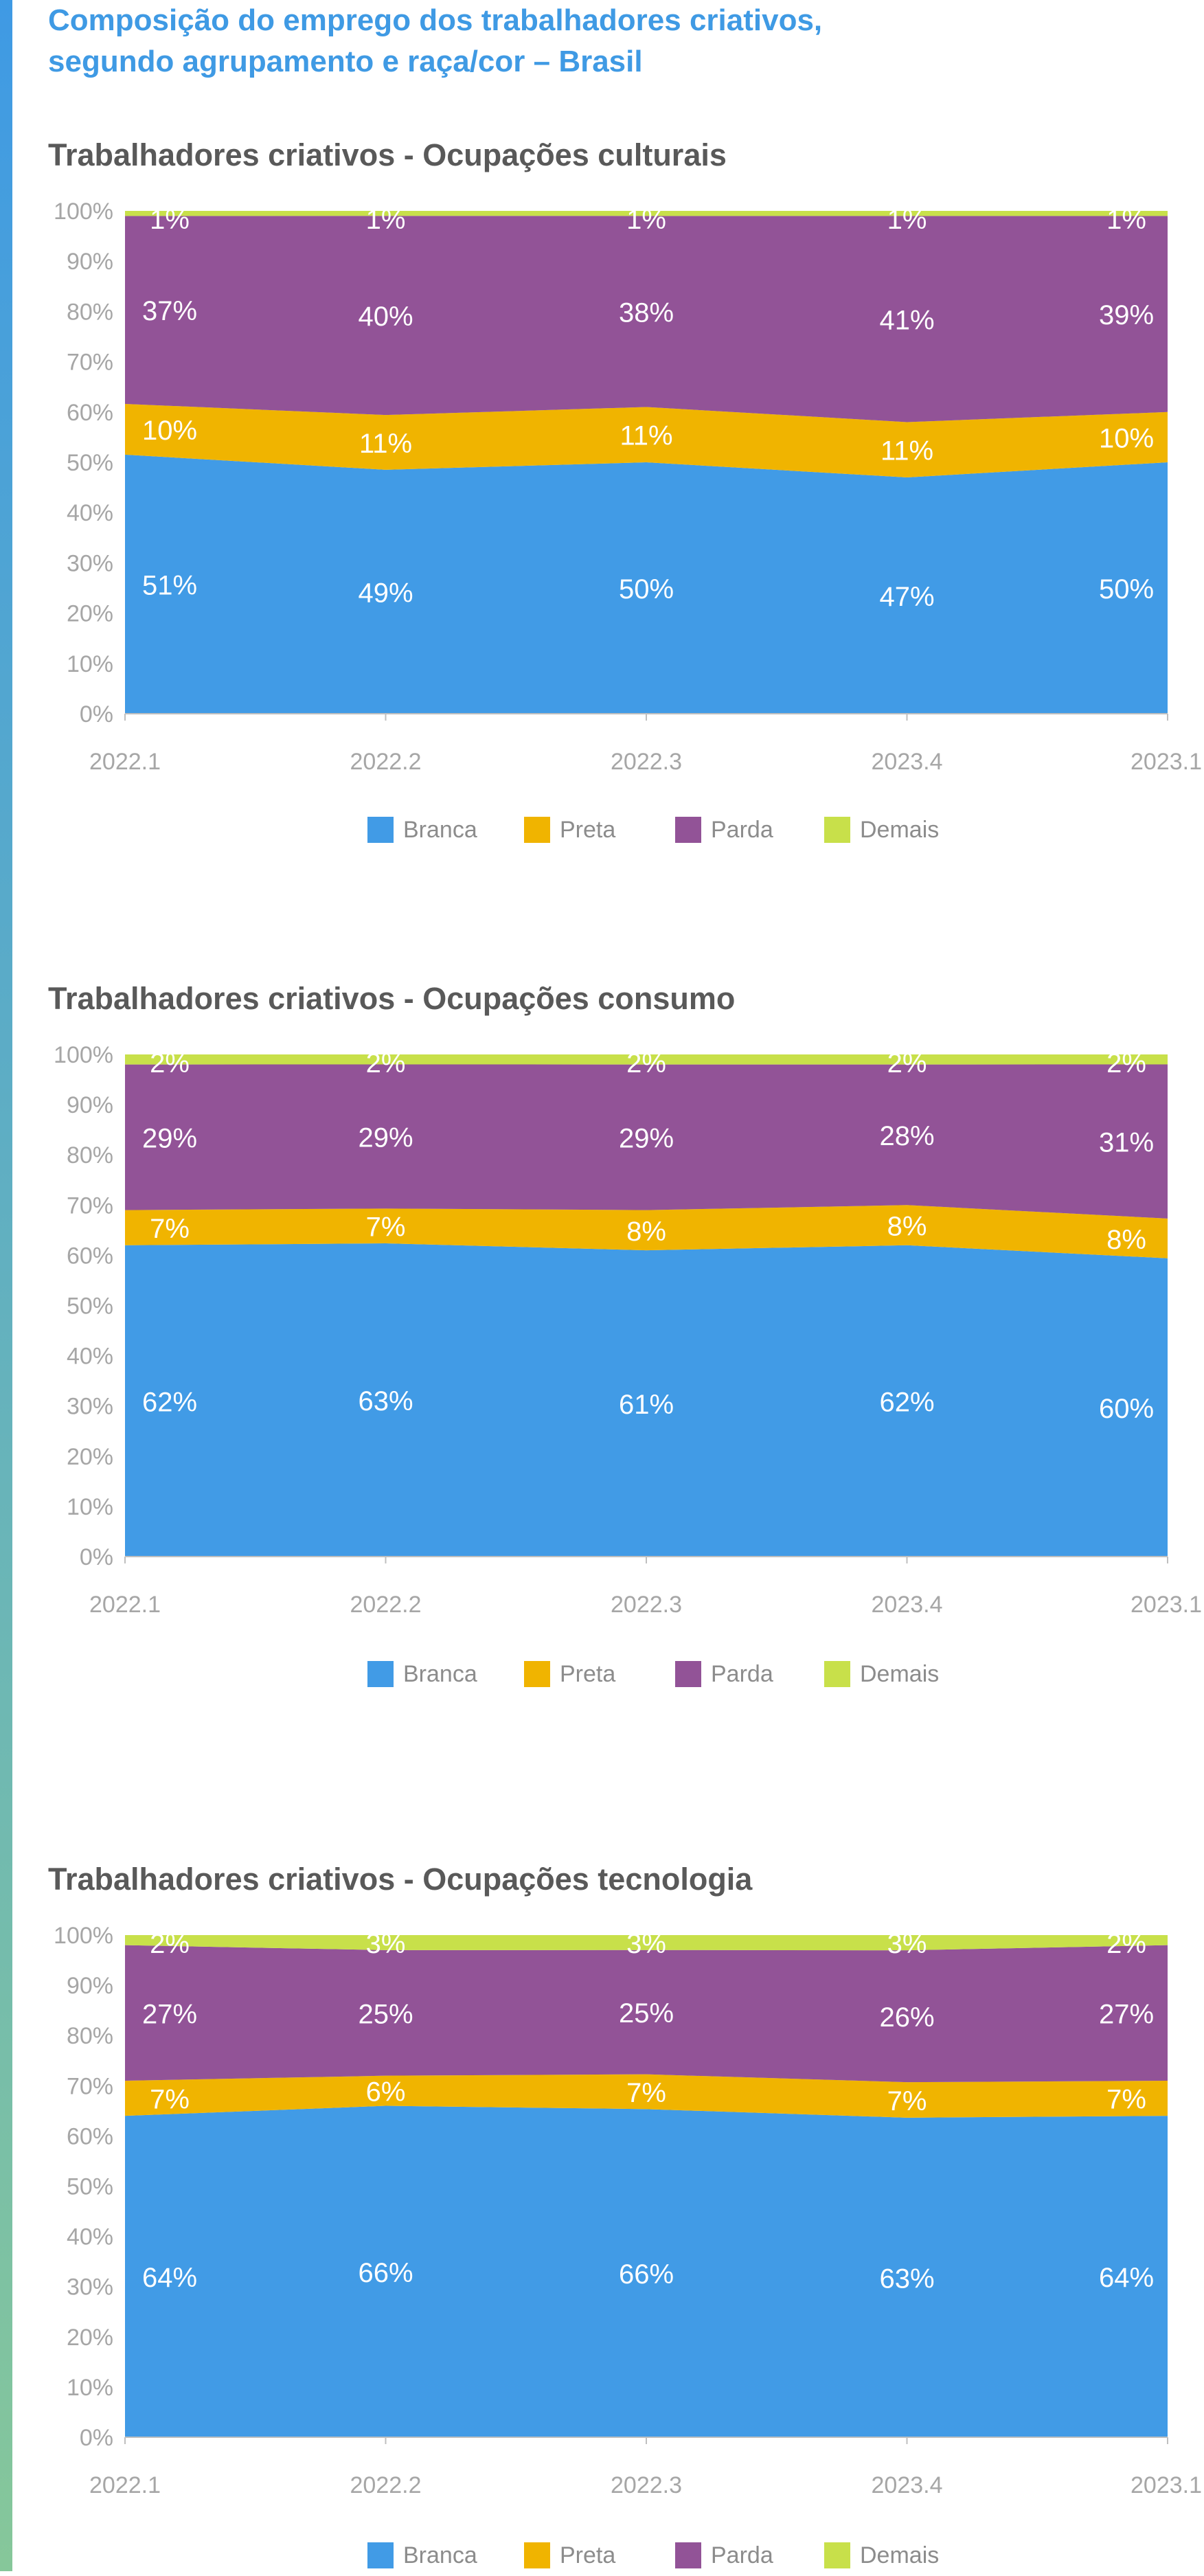 This screenshot has width=1204, height=2576. What do you see at coordinates (169, 585) in the screenshot?
I see `data-label-branca: 51%` at bounding box center [169, 585].